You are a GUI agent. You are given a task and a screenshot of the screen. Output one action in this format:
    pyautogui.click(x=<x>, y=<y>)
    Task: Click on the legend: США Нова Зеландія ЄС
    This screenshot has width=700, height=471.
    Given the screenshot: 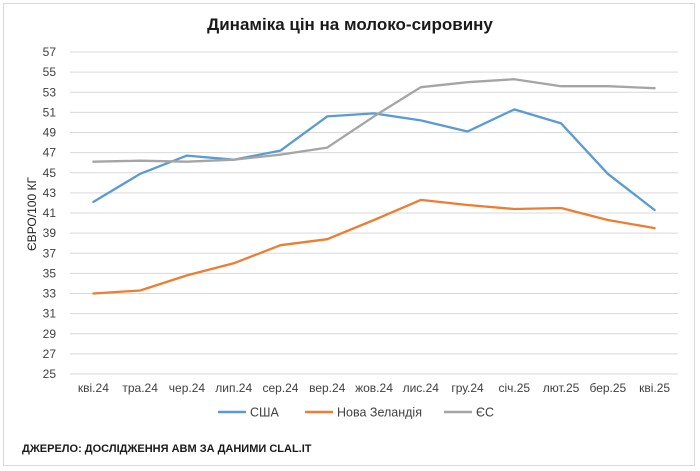 What is the action you would take?
    pyautogui.click(x=356, y=413)
    